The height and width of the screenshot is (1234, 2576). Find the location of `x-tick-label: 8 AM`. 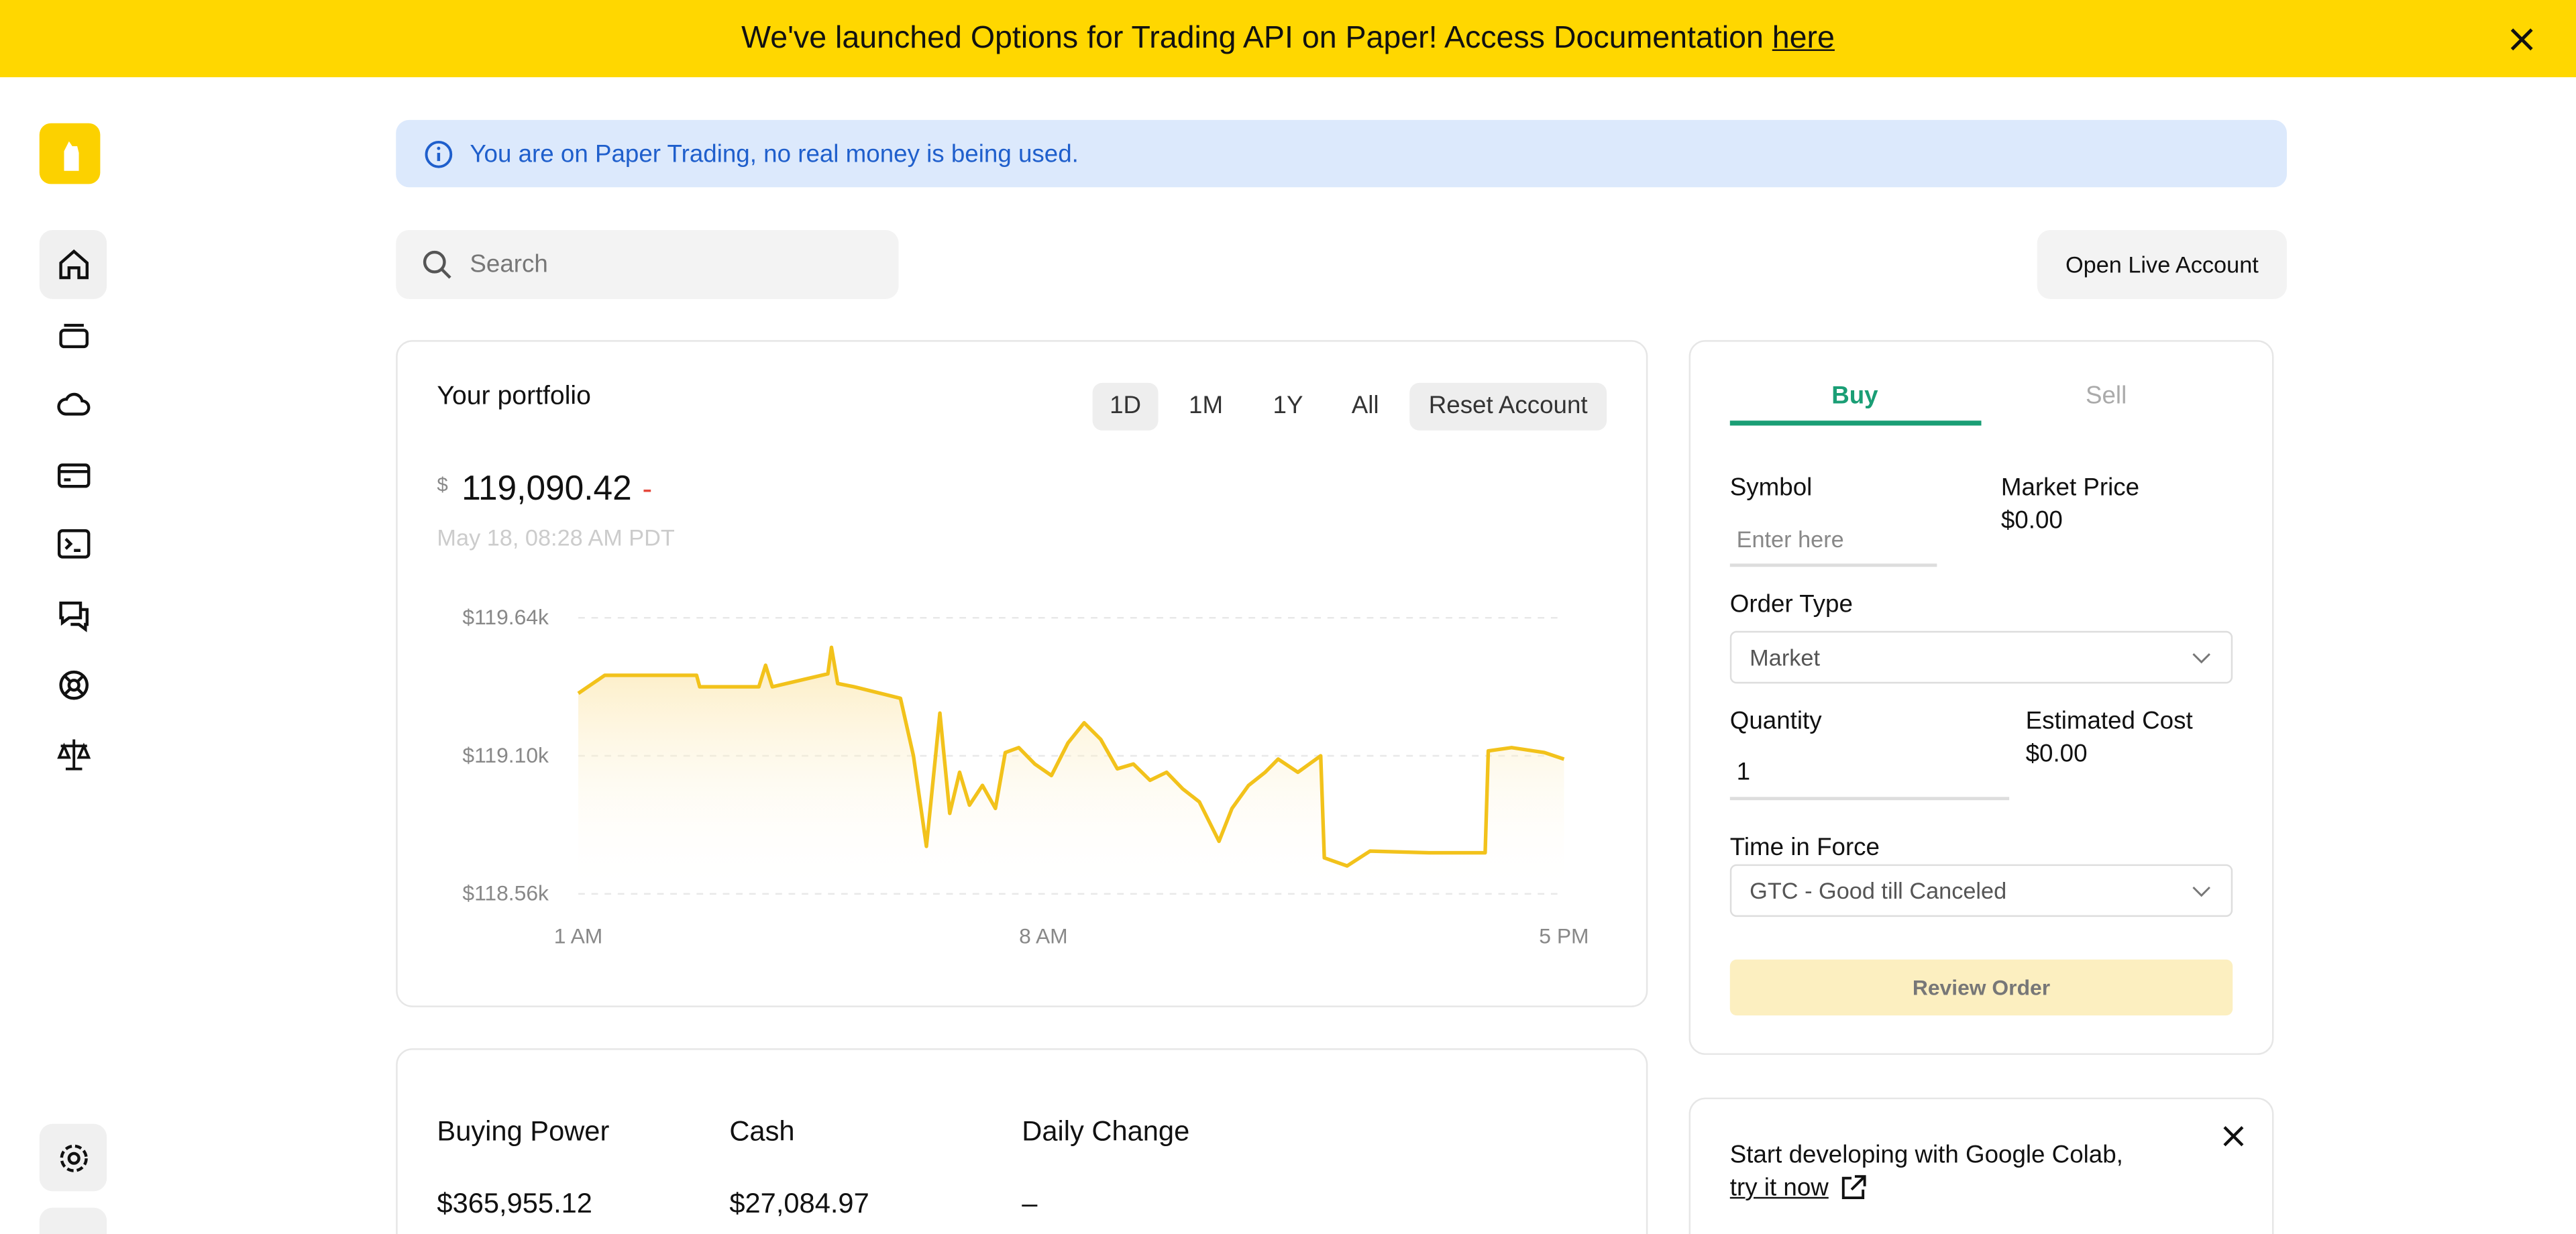

x-tick-label: 8 AM is located at coordinates (1043, 935).